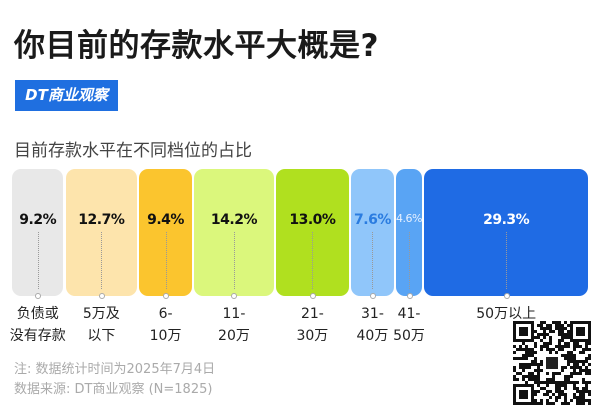 Image resolution: width=600 pixels, height=412 pixels. I want to click on value-label: 13.0%, so click(312, 220).